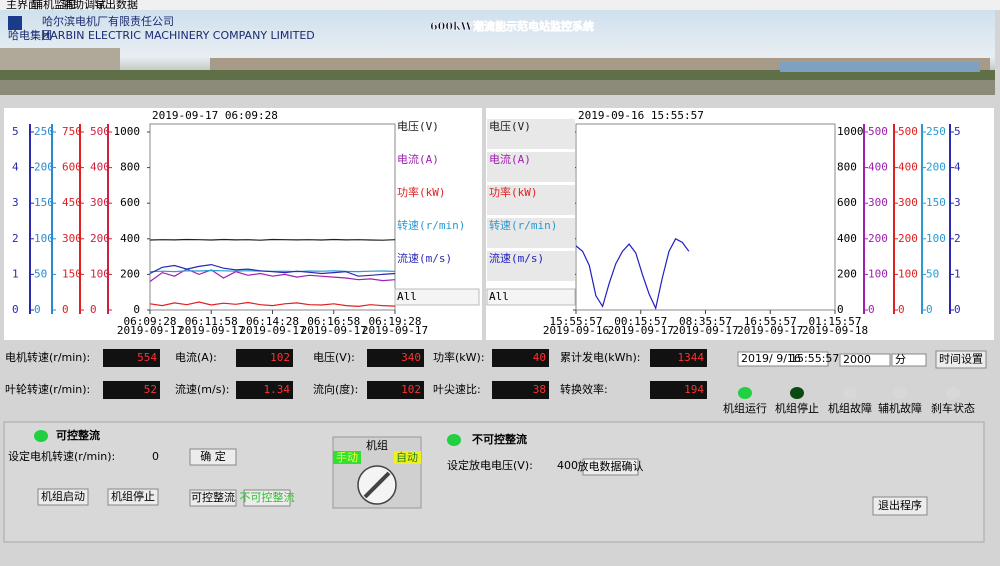 The image size is (1000, 566). What do you see at coordinates (932, 273) in the screenshot?
I see `side-tick-label: 50` at bounding box center [932, 273].